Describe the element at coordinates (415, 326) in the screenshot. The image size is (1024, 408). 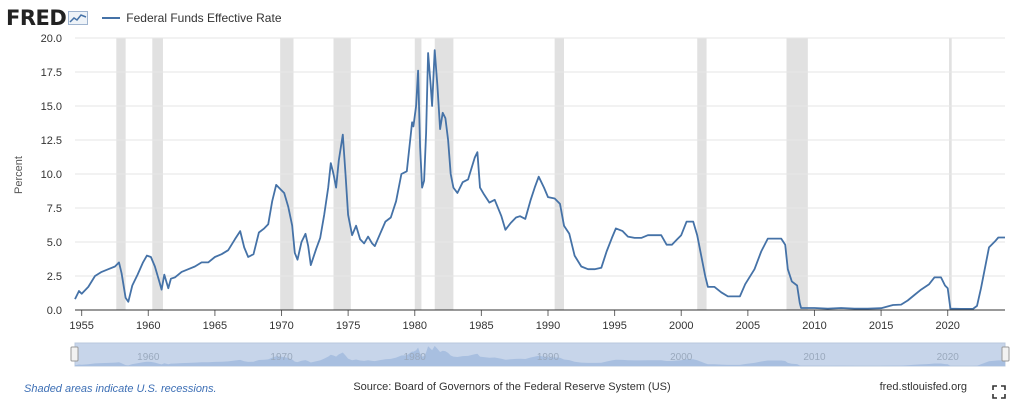
I see `x-tick-label: 1980` at that location.